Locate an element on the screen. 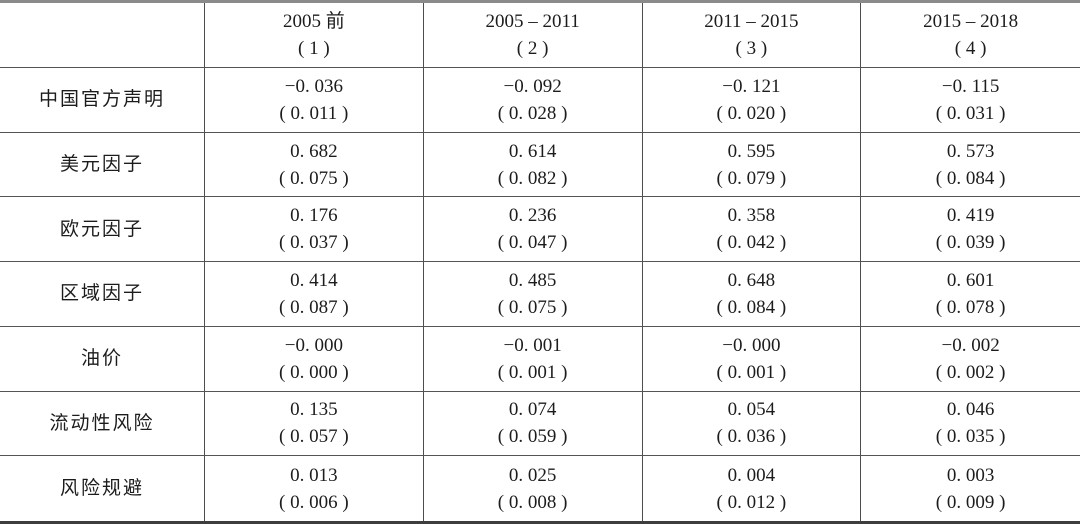 The height and width of the screenshot is (524, 1080). column-header-3: 2011 – 2015 ( 3 ) is located at coordinates (752, 35).